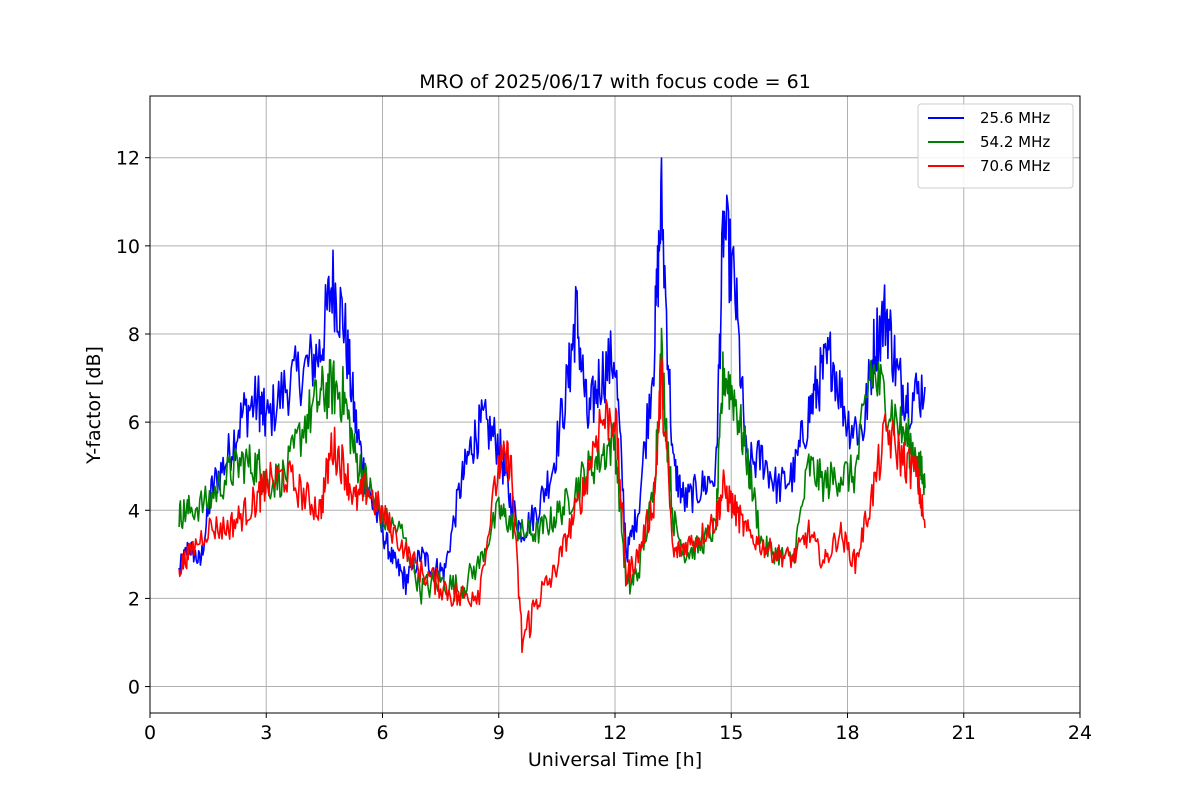 The height and width of the screenshot is (800, 1200). What do you see at coordinates (1015, 118) in the screenshot?
I see `legend-label: 25.6 MHz` at bounding box center [1015, 118].